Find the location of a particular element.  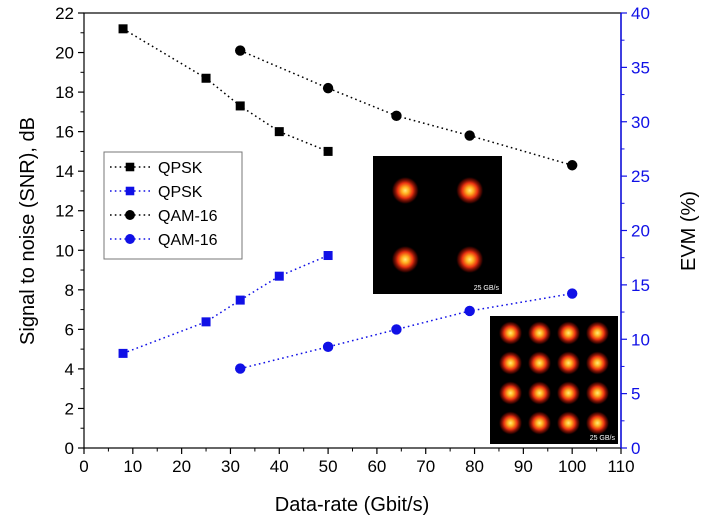

inset-qam16-spots is located at coordinates (554, 378).